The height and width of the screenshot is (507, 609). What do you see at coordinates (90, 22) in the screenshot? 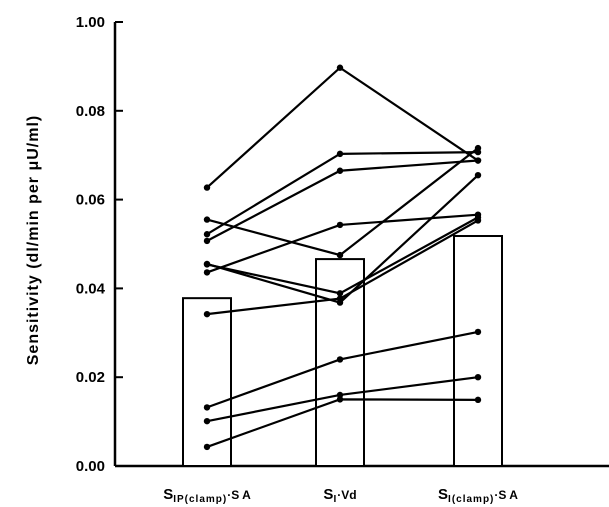
I see `y-tick-label: 1.00` at bounding box center [90, 22].